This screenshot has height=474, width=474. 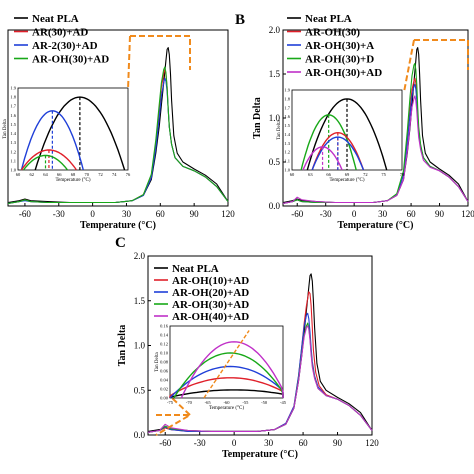 I want to click on inset-y-tick-label: 1.6, so click(x=287, y=116).